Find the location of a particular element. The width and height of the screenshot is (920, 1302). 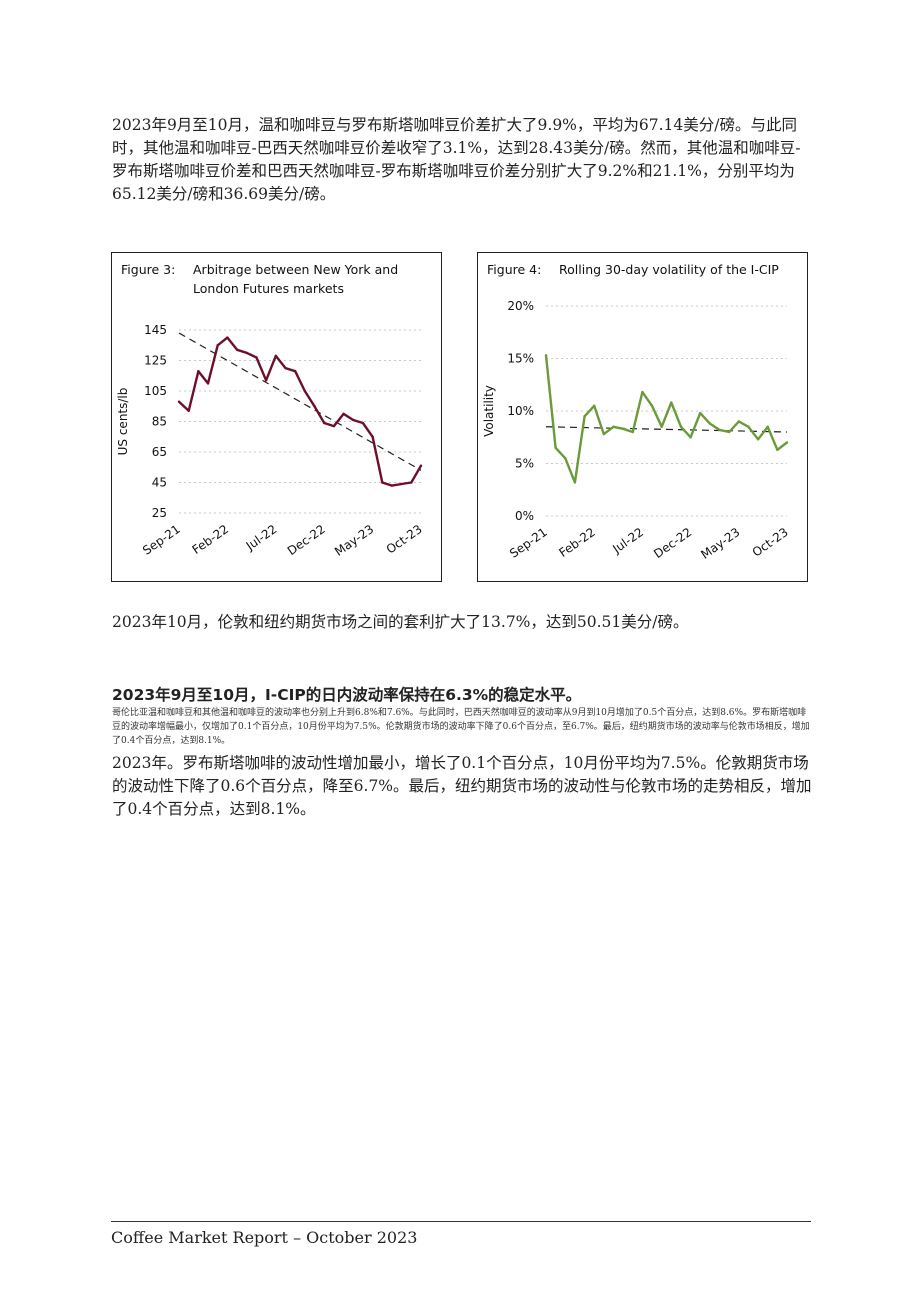

chart4-xtick-label: Feb-22 is located at coordinates (577, 542).